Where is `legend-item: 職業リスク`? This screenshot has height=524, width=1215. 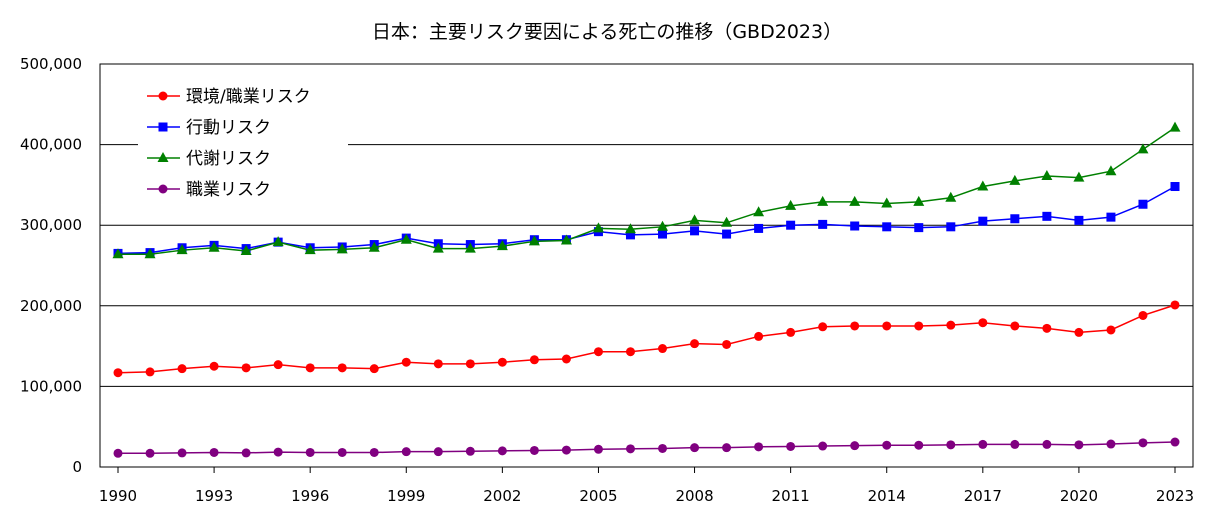 legend-item: 職業リスク is located at coordinates (209, 190).